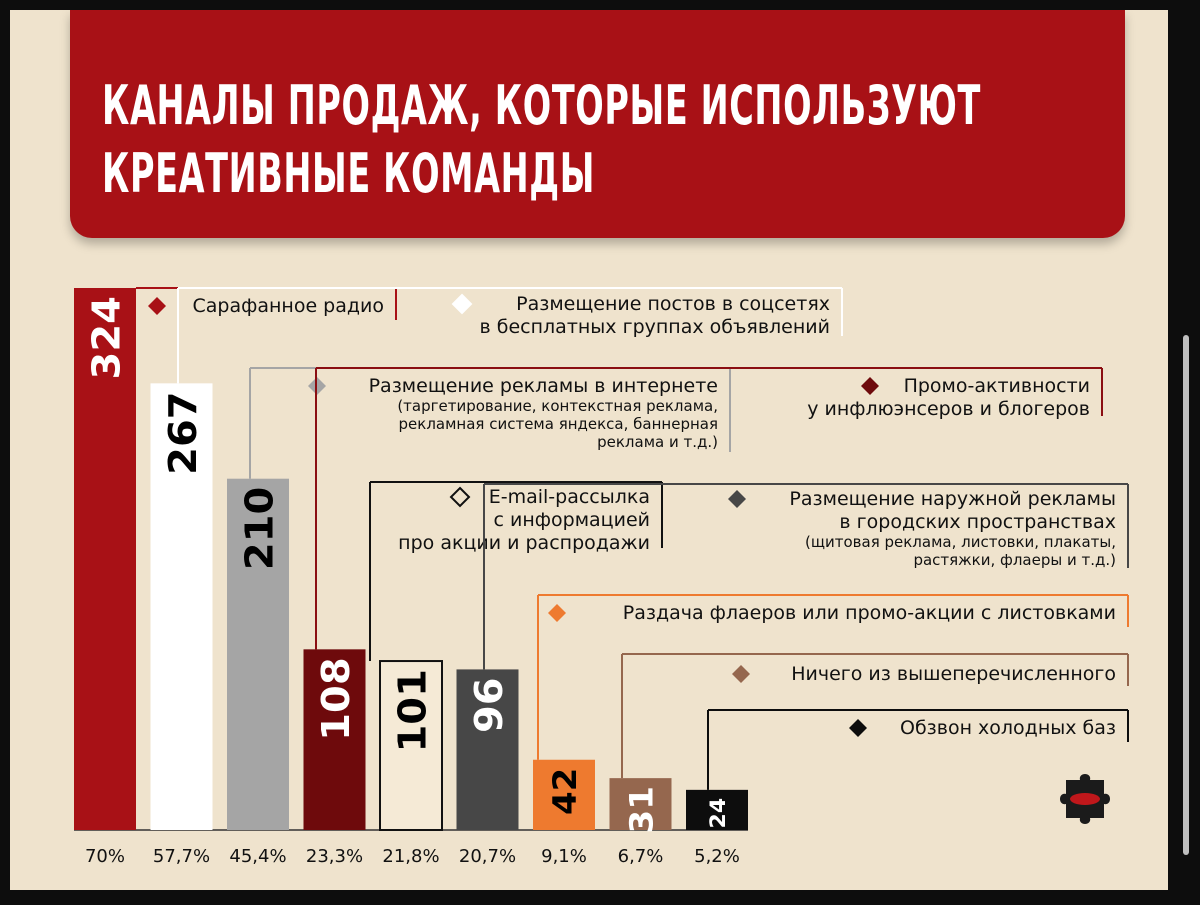 This screenshot has width=1200, height=905. Describe the element at coordinates (952, 499) in the screenshot. I see `category-label-6: Размещение наружной рекламы` at that location.